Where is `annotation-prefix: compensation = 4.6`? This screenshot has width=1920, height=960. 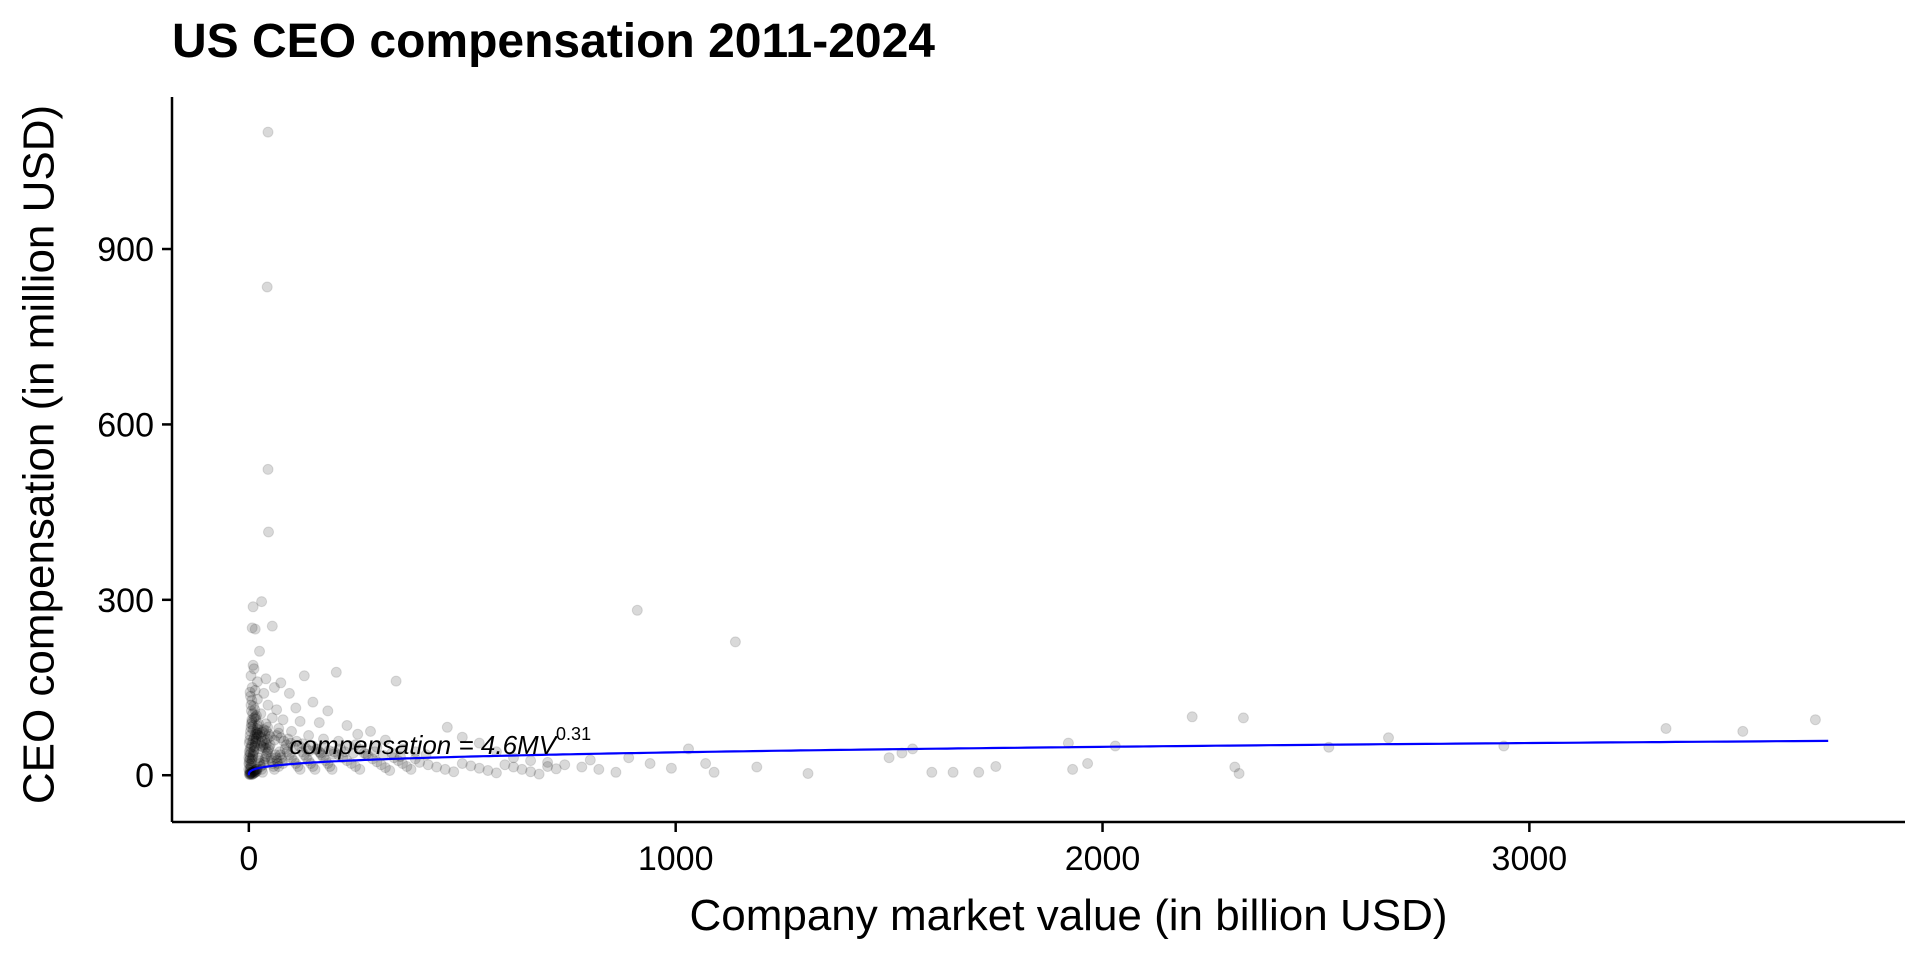 annotation-prefix: compensation = 4.6 is located at coordinates (403, 745).